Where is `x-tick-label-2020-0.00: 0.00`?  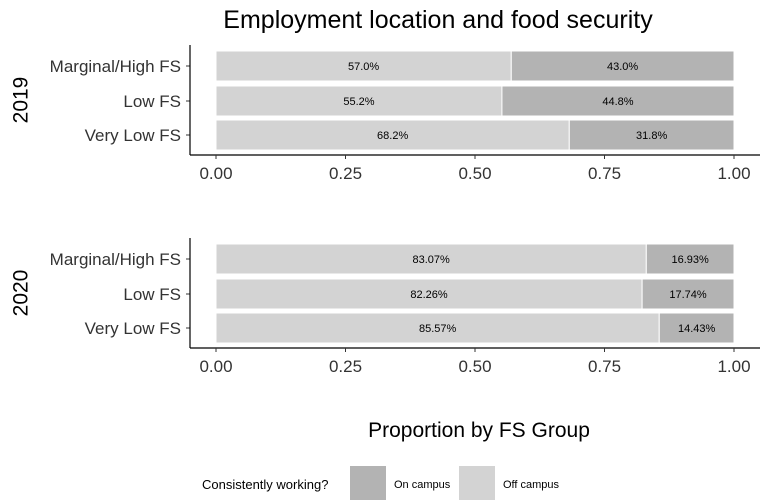
x-tick-label-2020-0.00: 0.00 is located at coordinates (215, 366).